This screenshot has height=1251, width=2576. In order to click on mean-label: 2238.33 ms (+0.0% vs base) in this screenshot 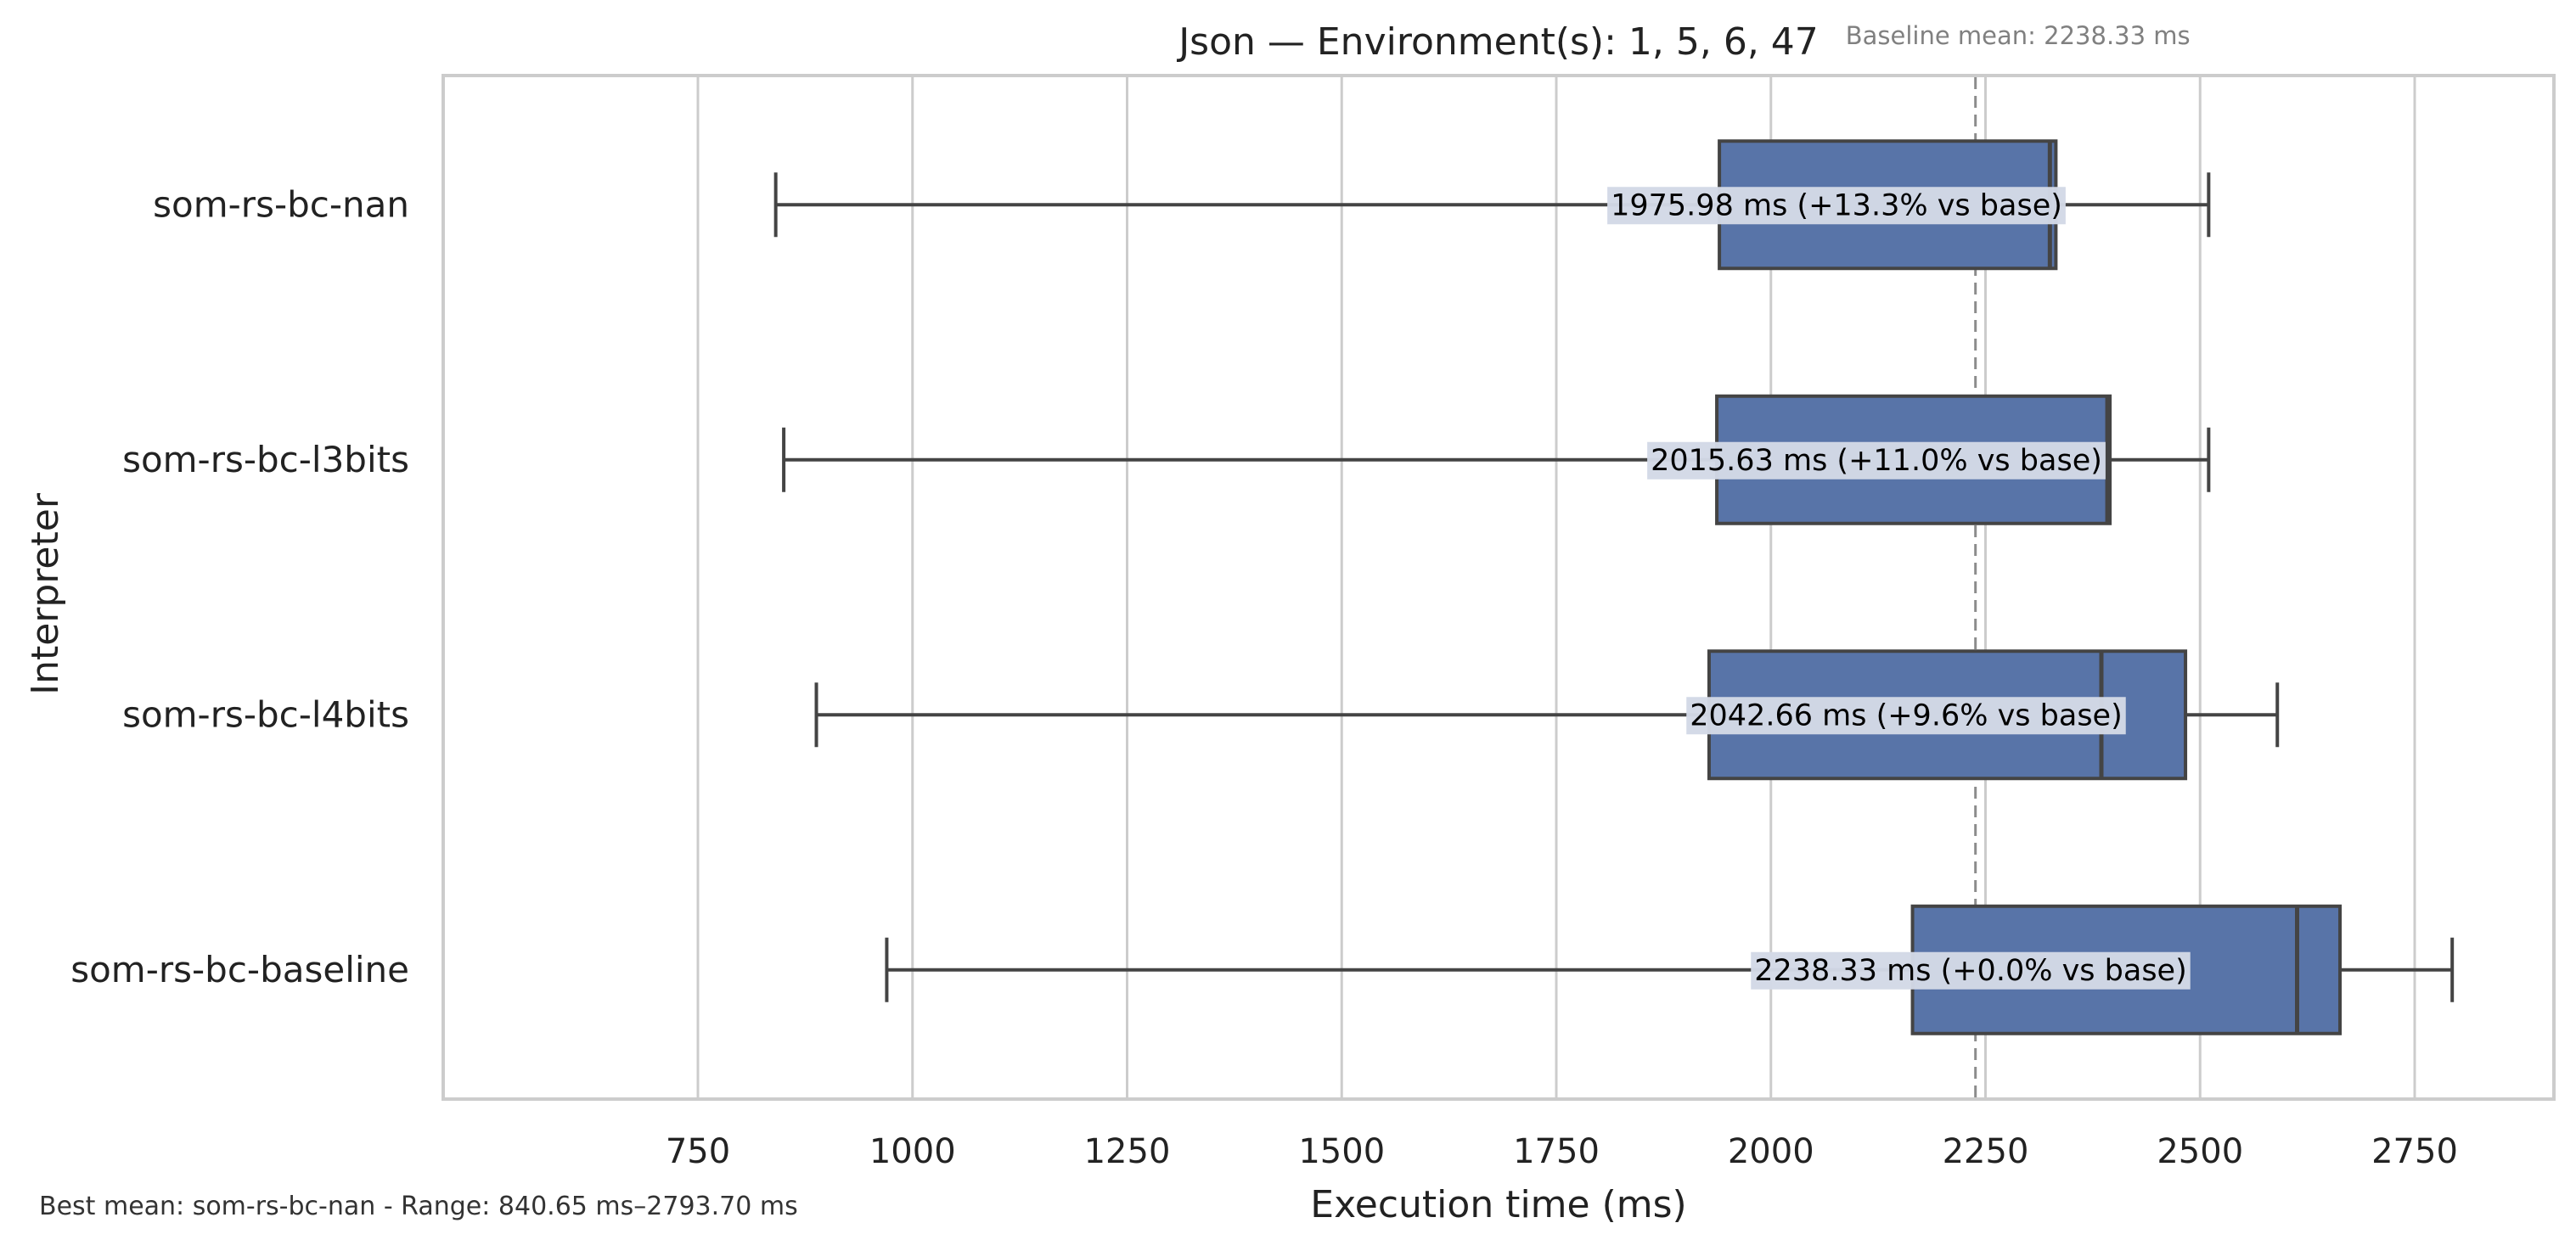, I will do `click(1971, 971)`.